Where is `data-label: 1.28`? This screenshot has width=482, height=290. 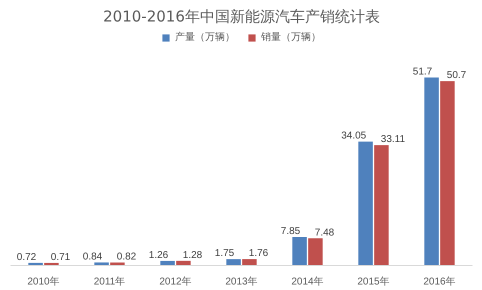
data-label: 1.28 is located at coordinates (192, 255).